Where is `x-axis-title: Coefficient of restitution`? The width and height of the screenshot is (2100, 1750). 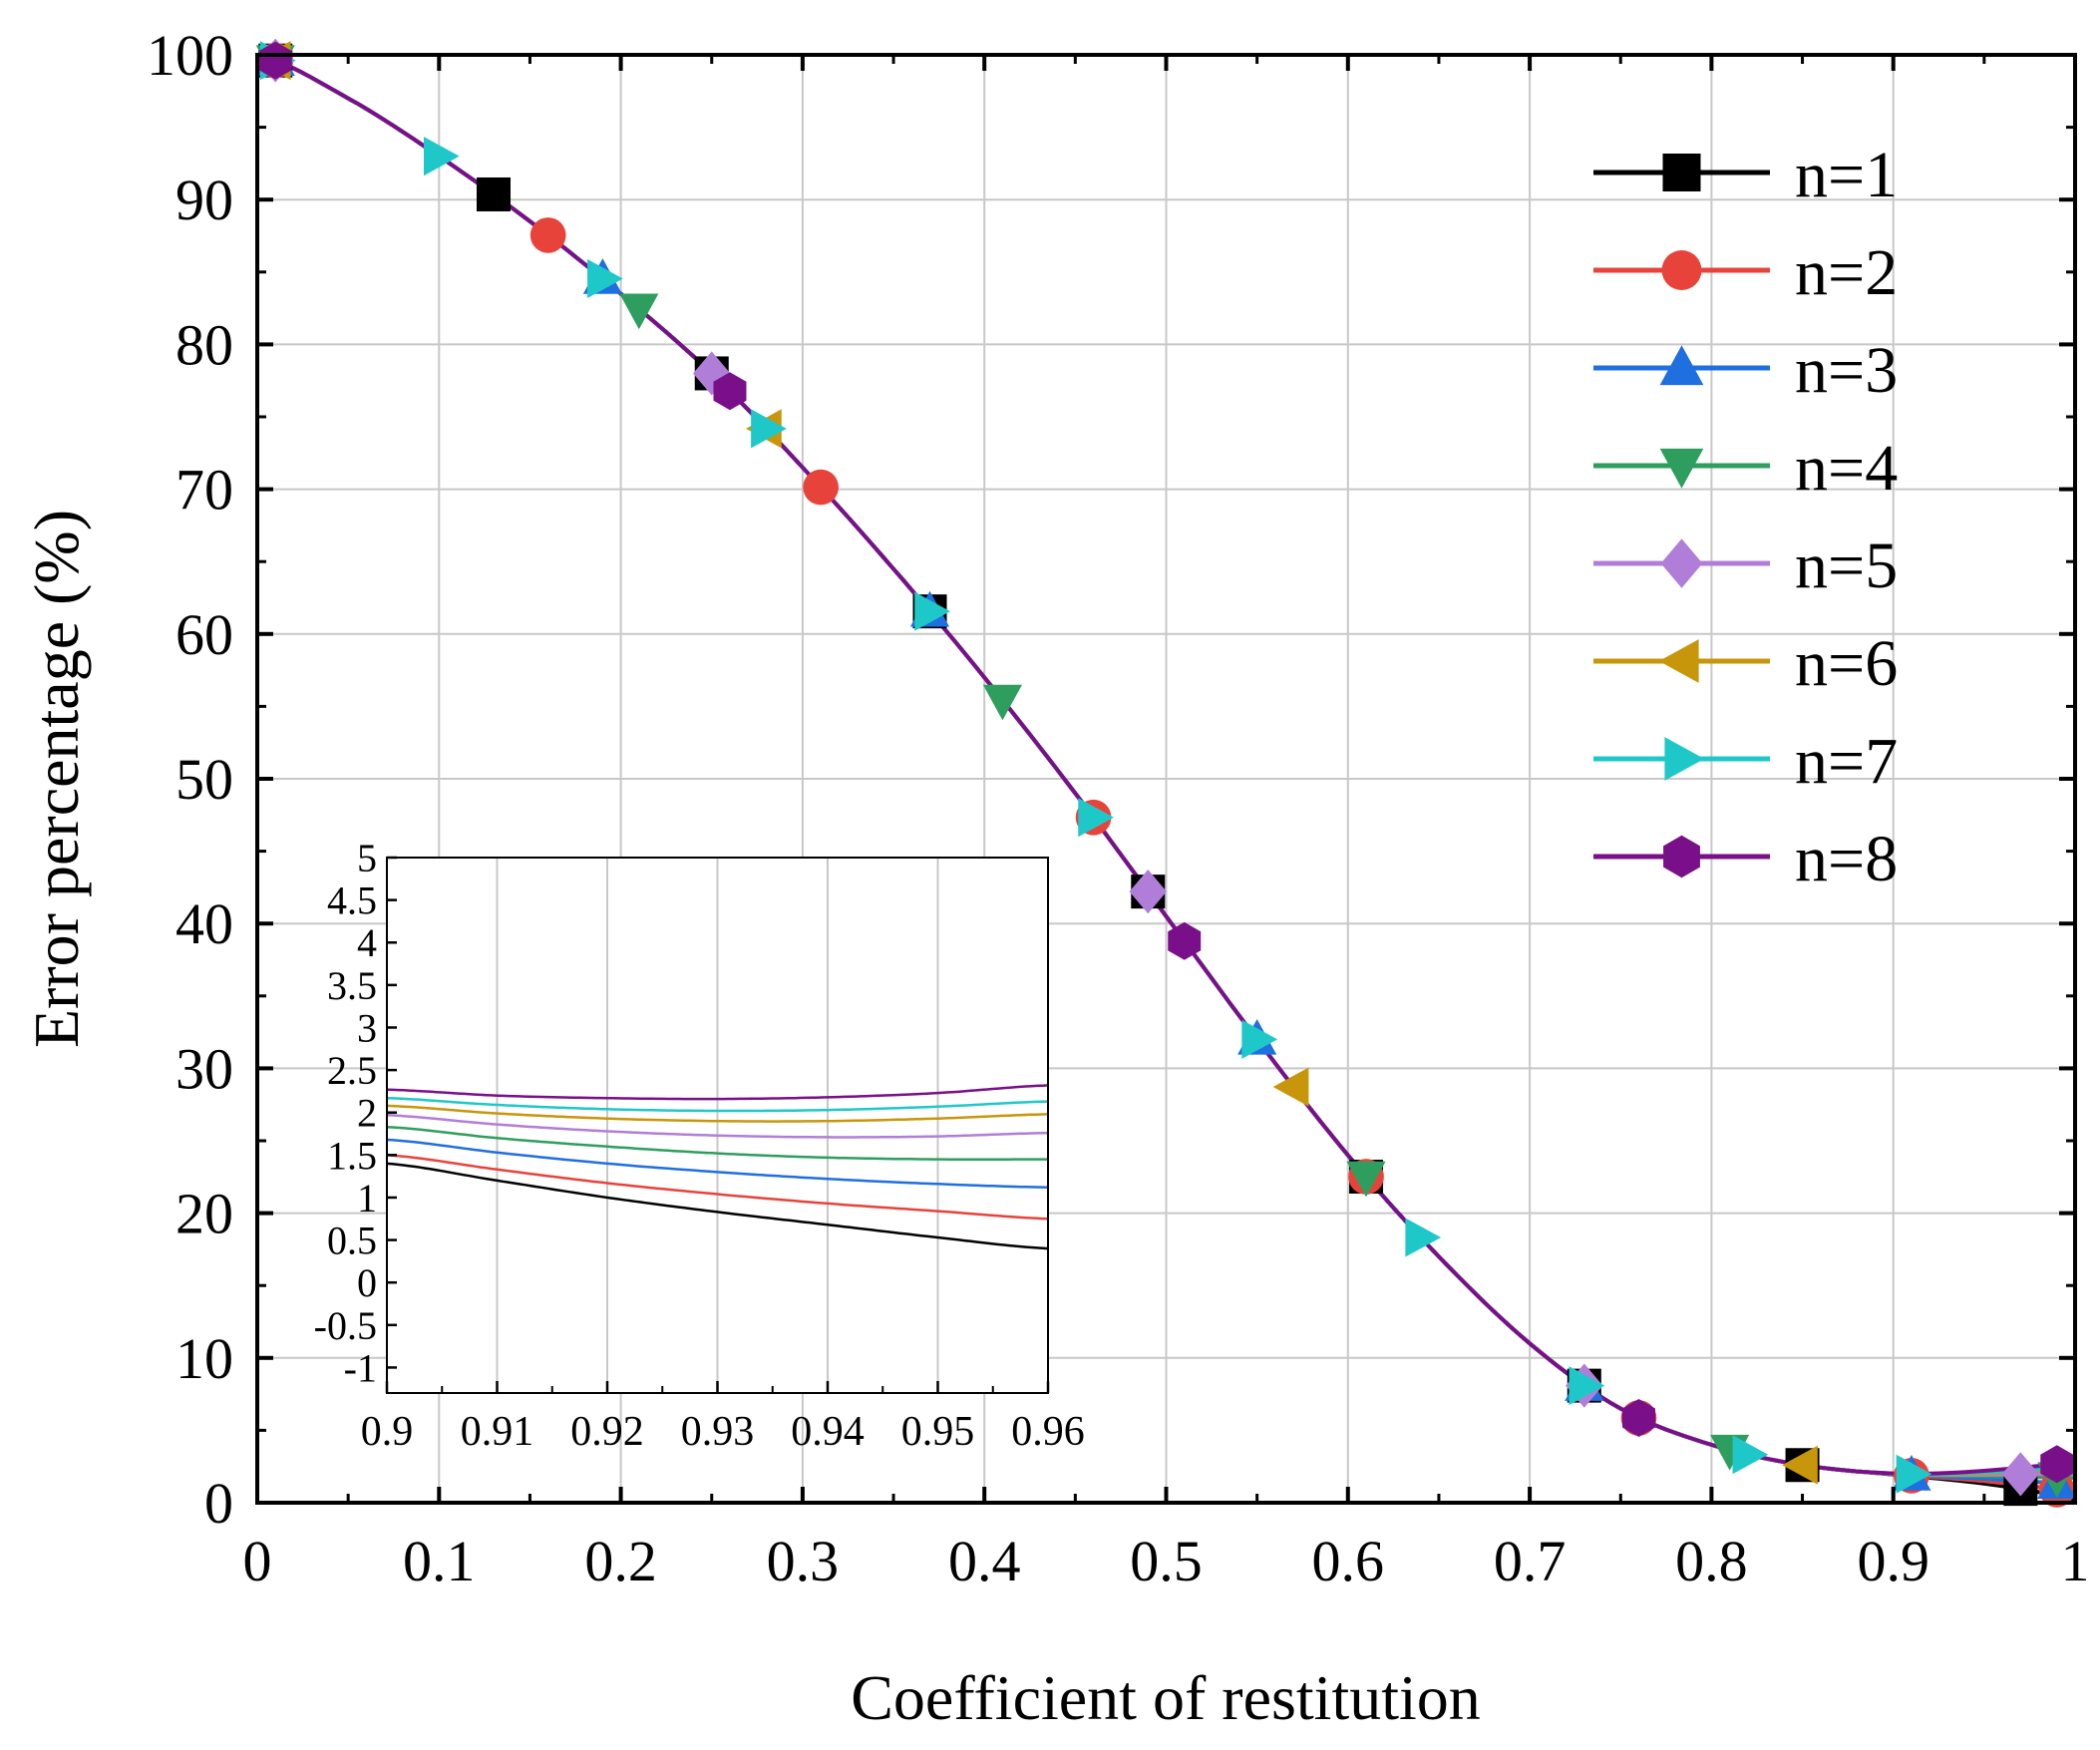 x-axis-title: Coefficient of restitution is located at coordinates (1166, 1698).